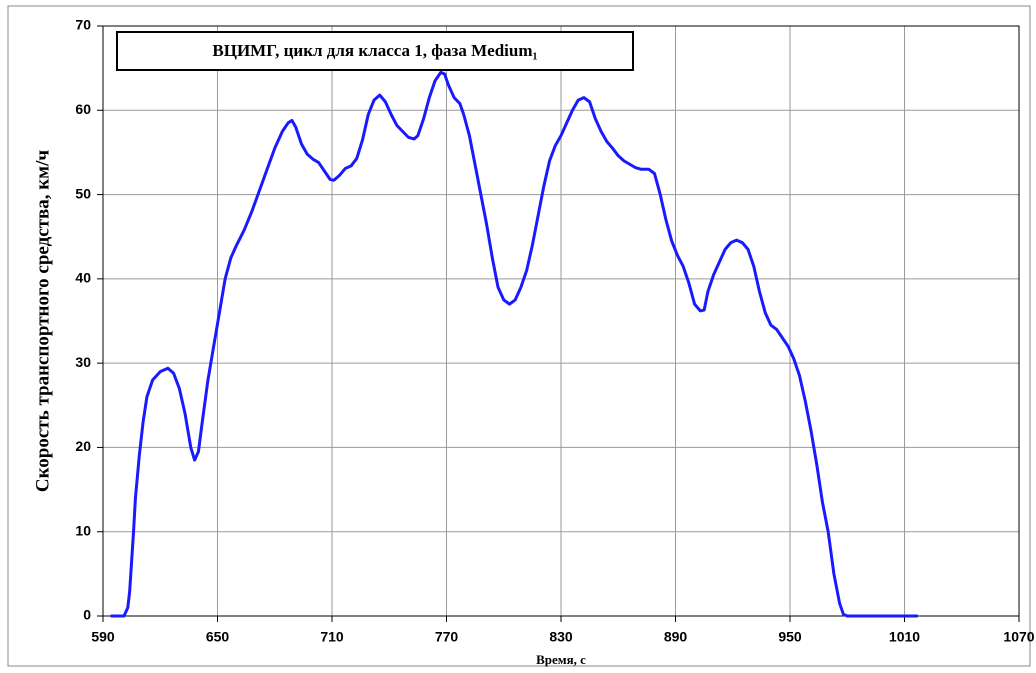 The height and width of the screenshot is (673, 1036). Describe the element at coordinates (83, 25) in the screenshot. I see `y-tick-label: 70` at that location.